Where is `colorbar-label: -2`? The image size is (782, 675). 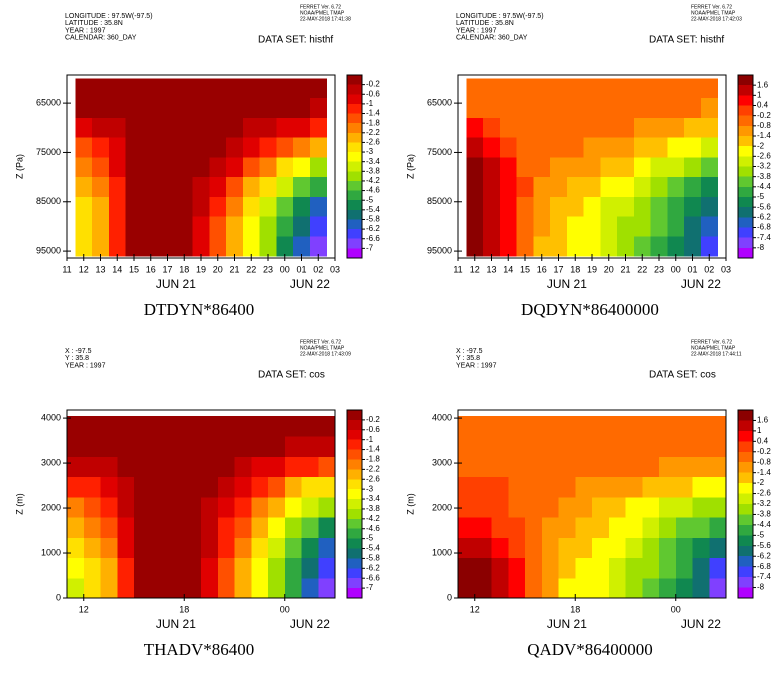 colorbar-label: -2 is located at coordinates (761, 482).